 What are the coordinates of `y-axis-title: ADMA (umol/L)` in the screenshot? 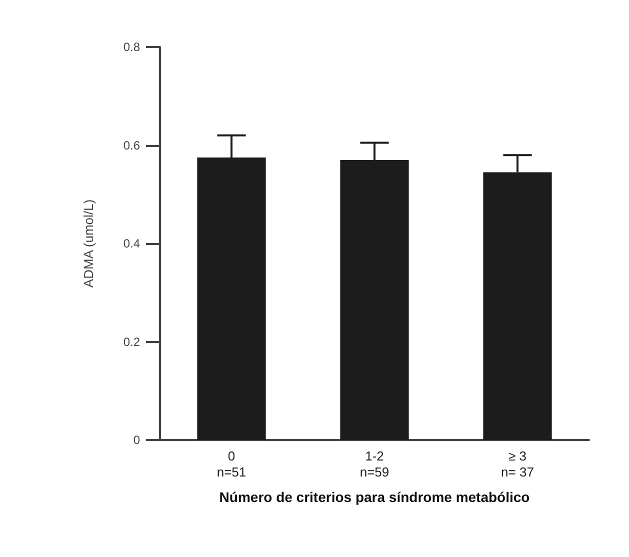 It's located at (88, 243).